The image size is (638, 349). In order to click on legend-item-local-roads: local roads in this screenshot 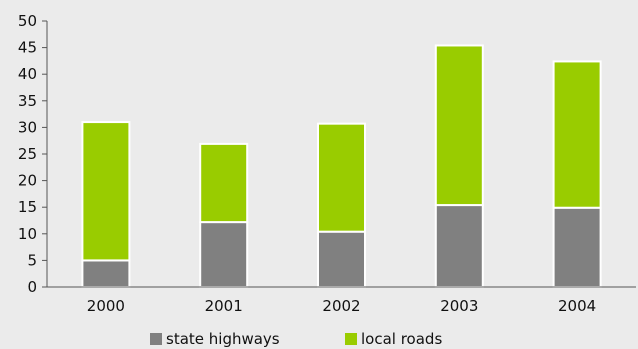, I will do `click(393, 339)`.